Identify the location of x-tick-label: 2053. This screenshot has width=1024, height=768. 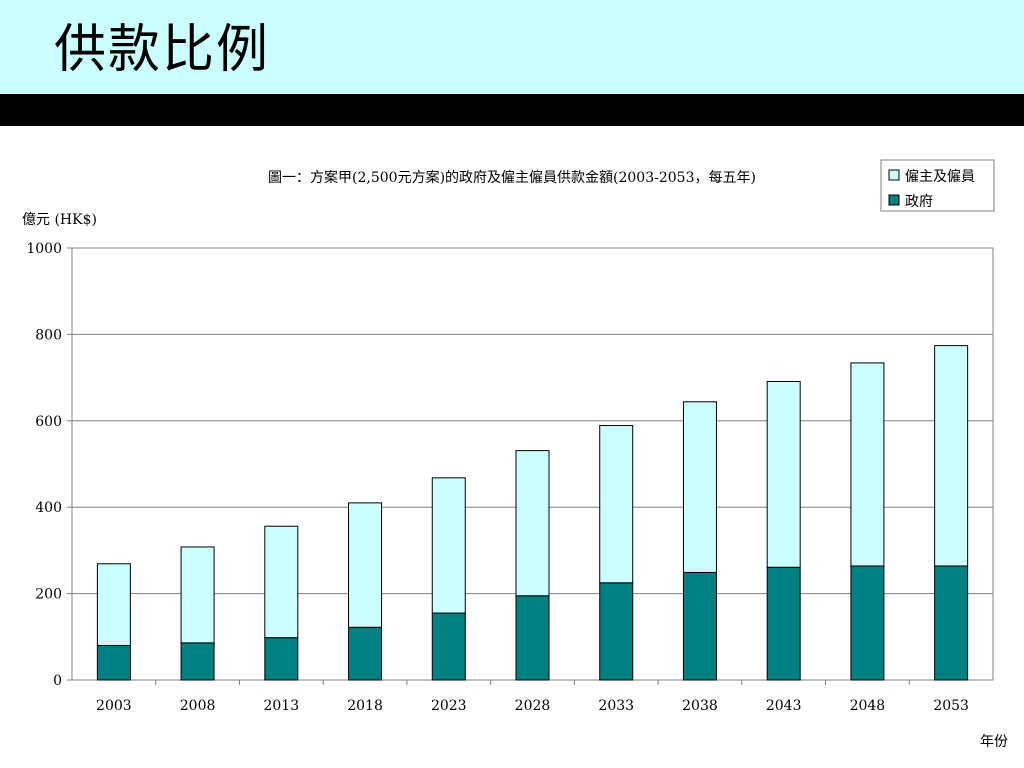
(951, 706).